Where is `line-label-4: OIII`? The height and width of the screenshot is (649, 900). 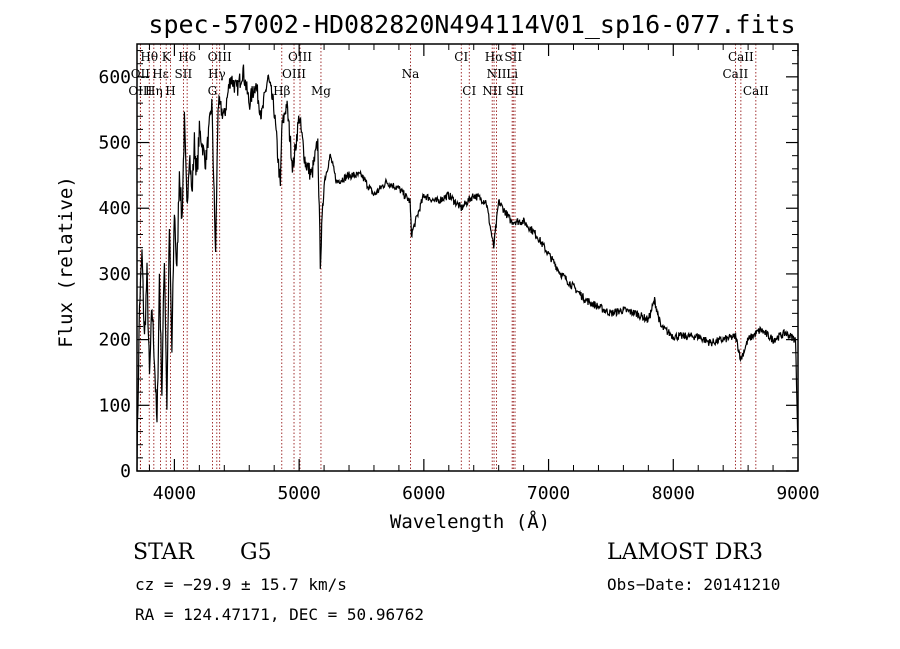
line-label-4: OIII is located at coordinates (300, 57).